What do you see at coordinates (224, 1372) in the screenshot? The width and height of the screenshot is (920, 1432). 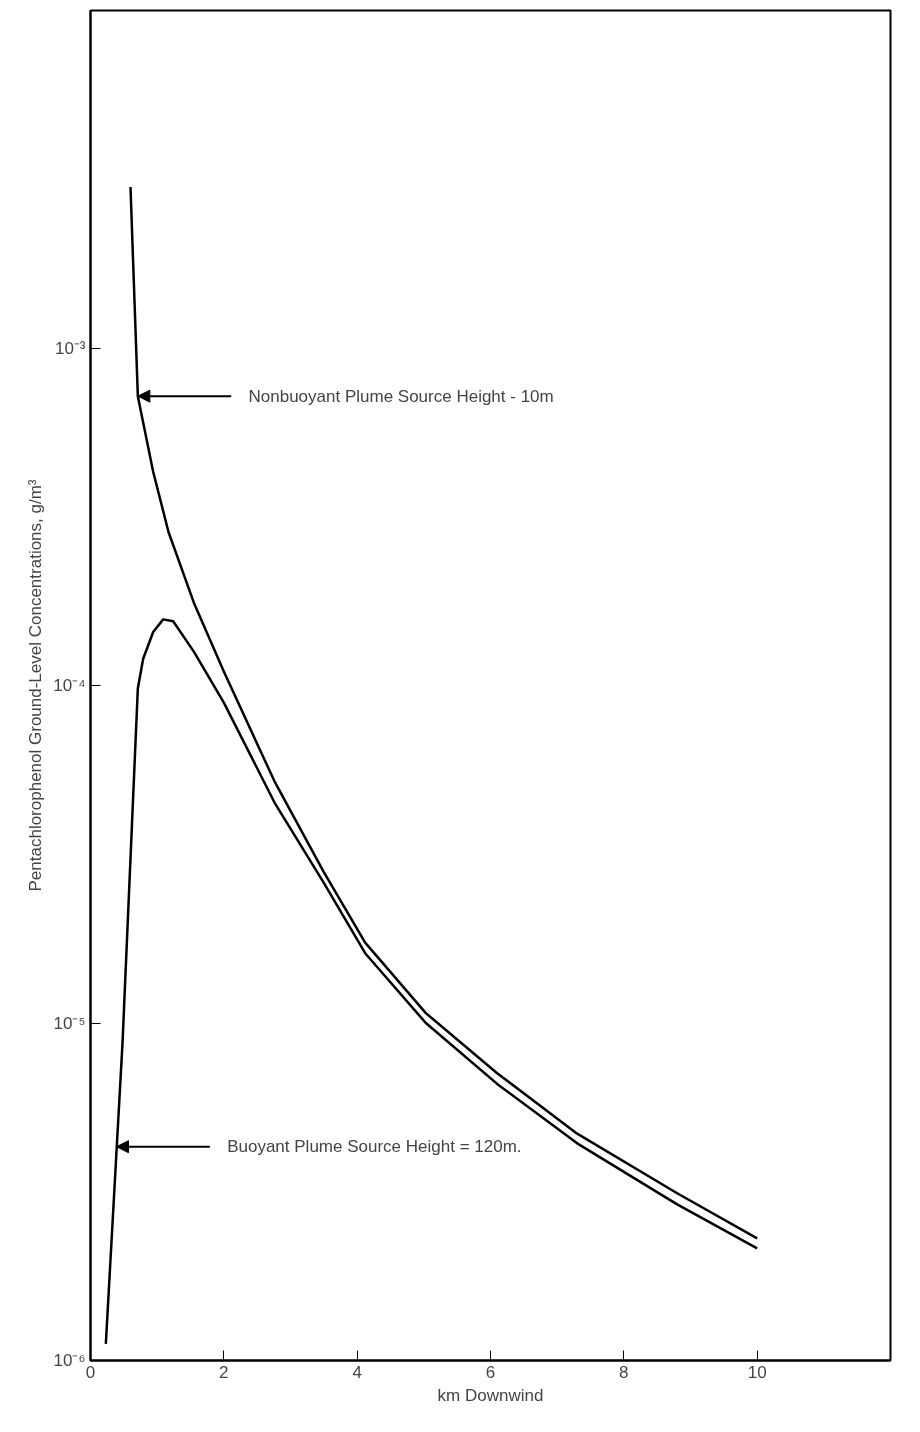 I see `x-tick-label: 2` at bounding box center [224, 1372].